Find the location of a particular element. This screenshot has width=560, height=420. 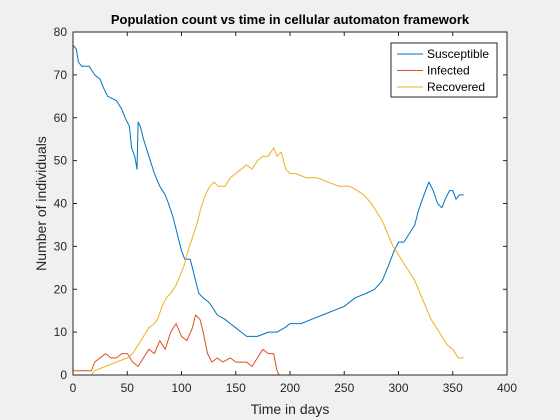

y-tick-label: 20 is located at coordinates (61, 289).